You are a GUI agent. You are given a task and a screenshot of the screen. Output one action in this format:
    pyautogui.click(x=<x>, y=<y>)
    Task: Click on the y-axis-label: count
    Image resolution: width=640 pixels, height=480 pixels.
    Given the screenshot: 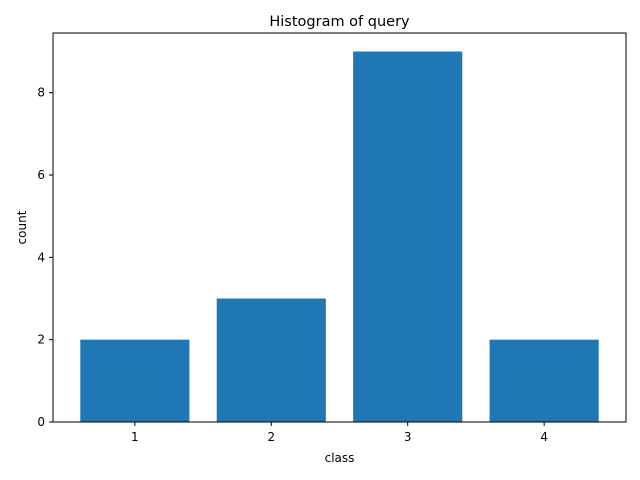 What is the action you would take?
    pyautogui.click(x=22, y=227)
    